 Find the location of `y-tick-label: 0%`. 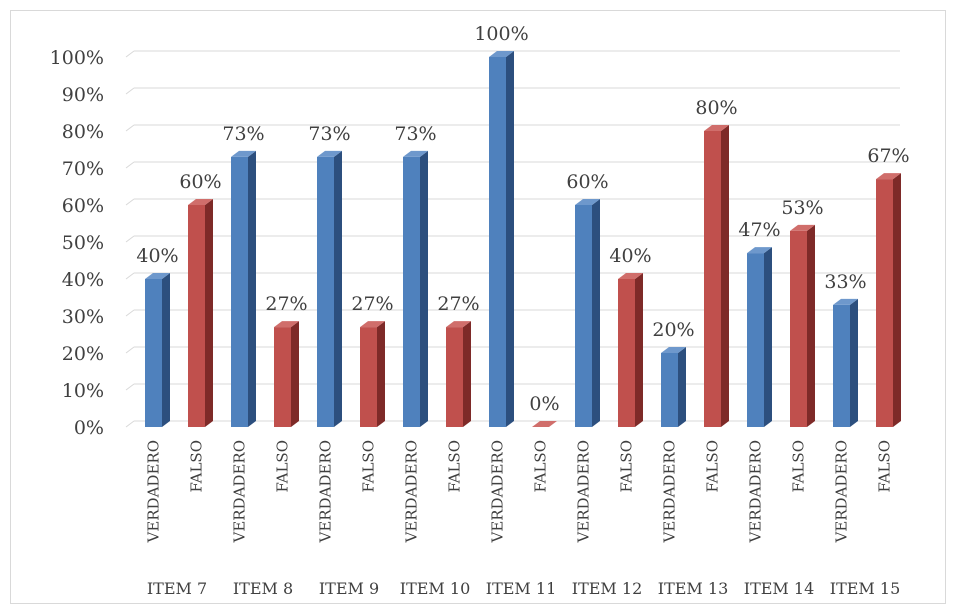

y-tick-label: 0% is located at coordinates (89, 428).